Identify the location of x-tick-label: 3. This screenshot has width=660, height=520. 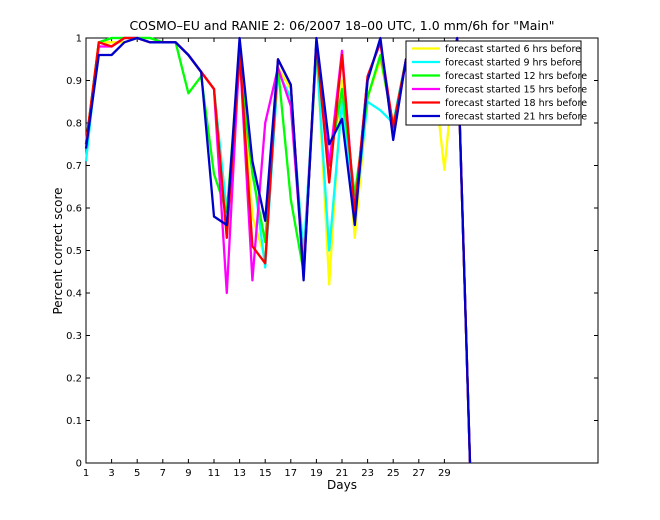
(111, 473).